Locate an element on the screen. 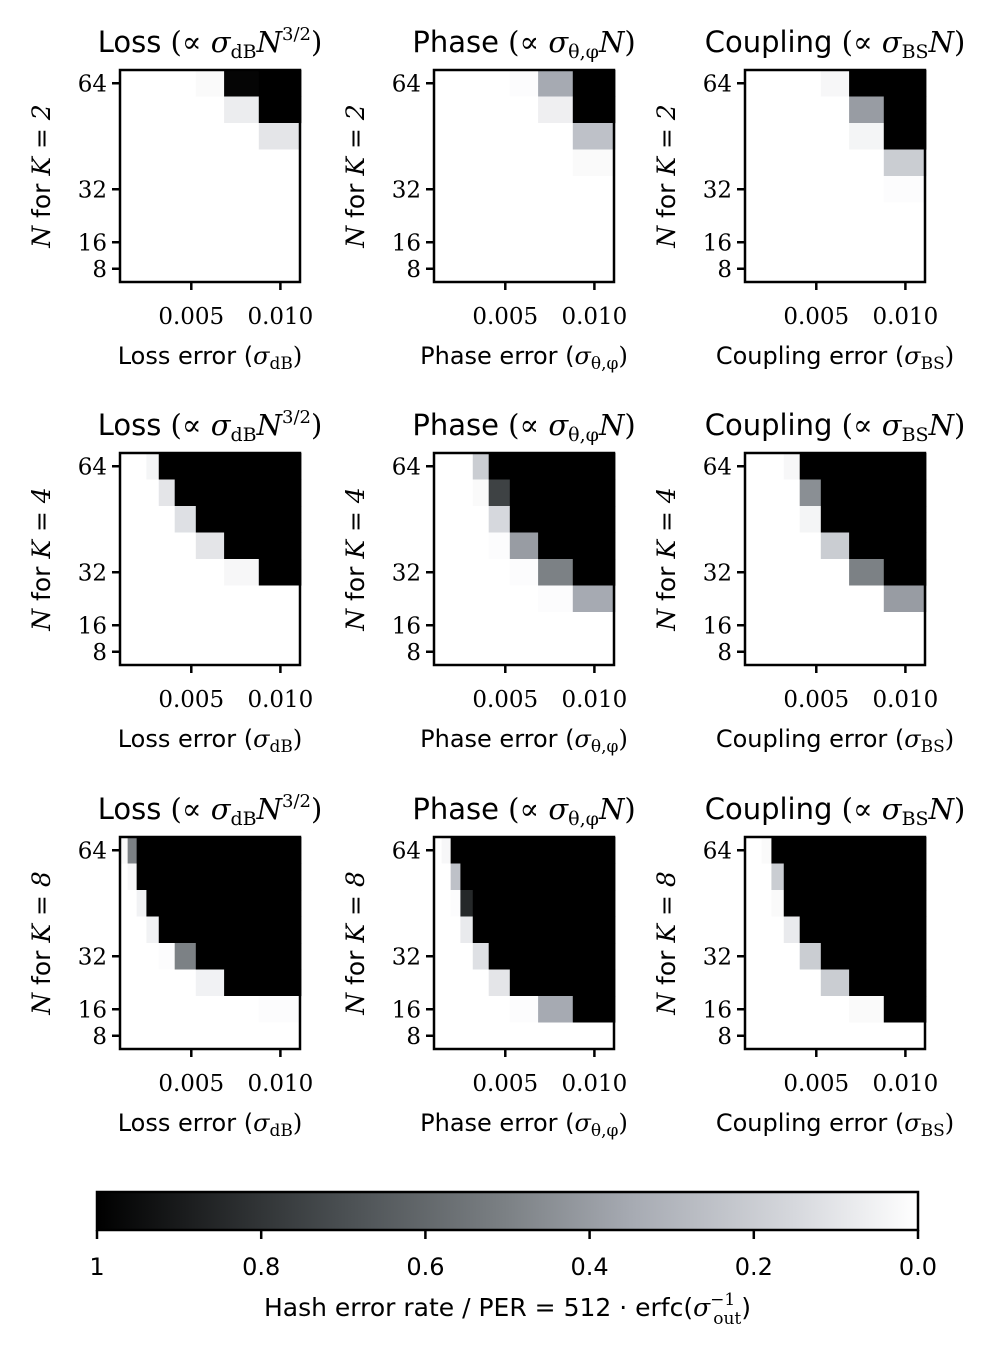 Image resolution: width=988 pixels, height=1350 pixels. x-axis-label: Coupling error (σBS) is located at coordinates (835, 741).